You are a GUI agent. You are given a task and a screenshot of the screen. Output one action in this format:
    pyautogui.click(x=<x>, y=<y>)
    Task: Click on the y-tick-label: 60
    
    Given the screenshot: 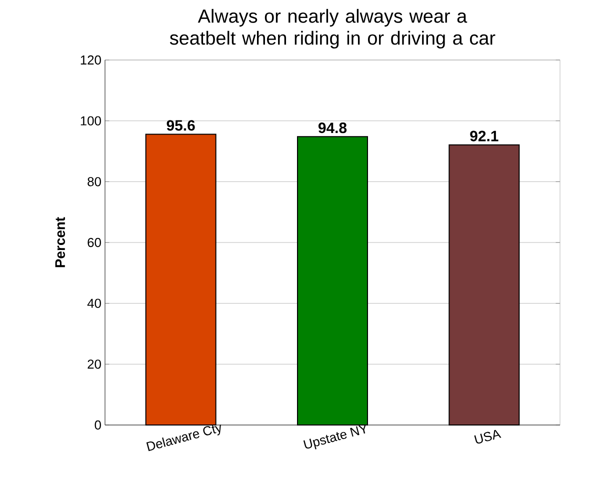 What is the action you would take?
    pyautogui.click(x=94, y=243)
    